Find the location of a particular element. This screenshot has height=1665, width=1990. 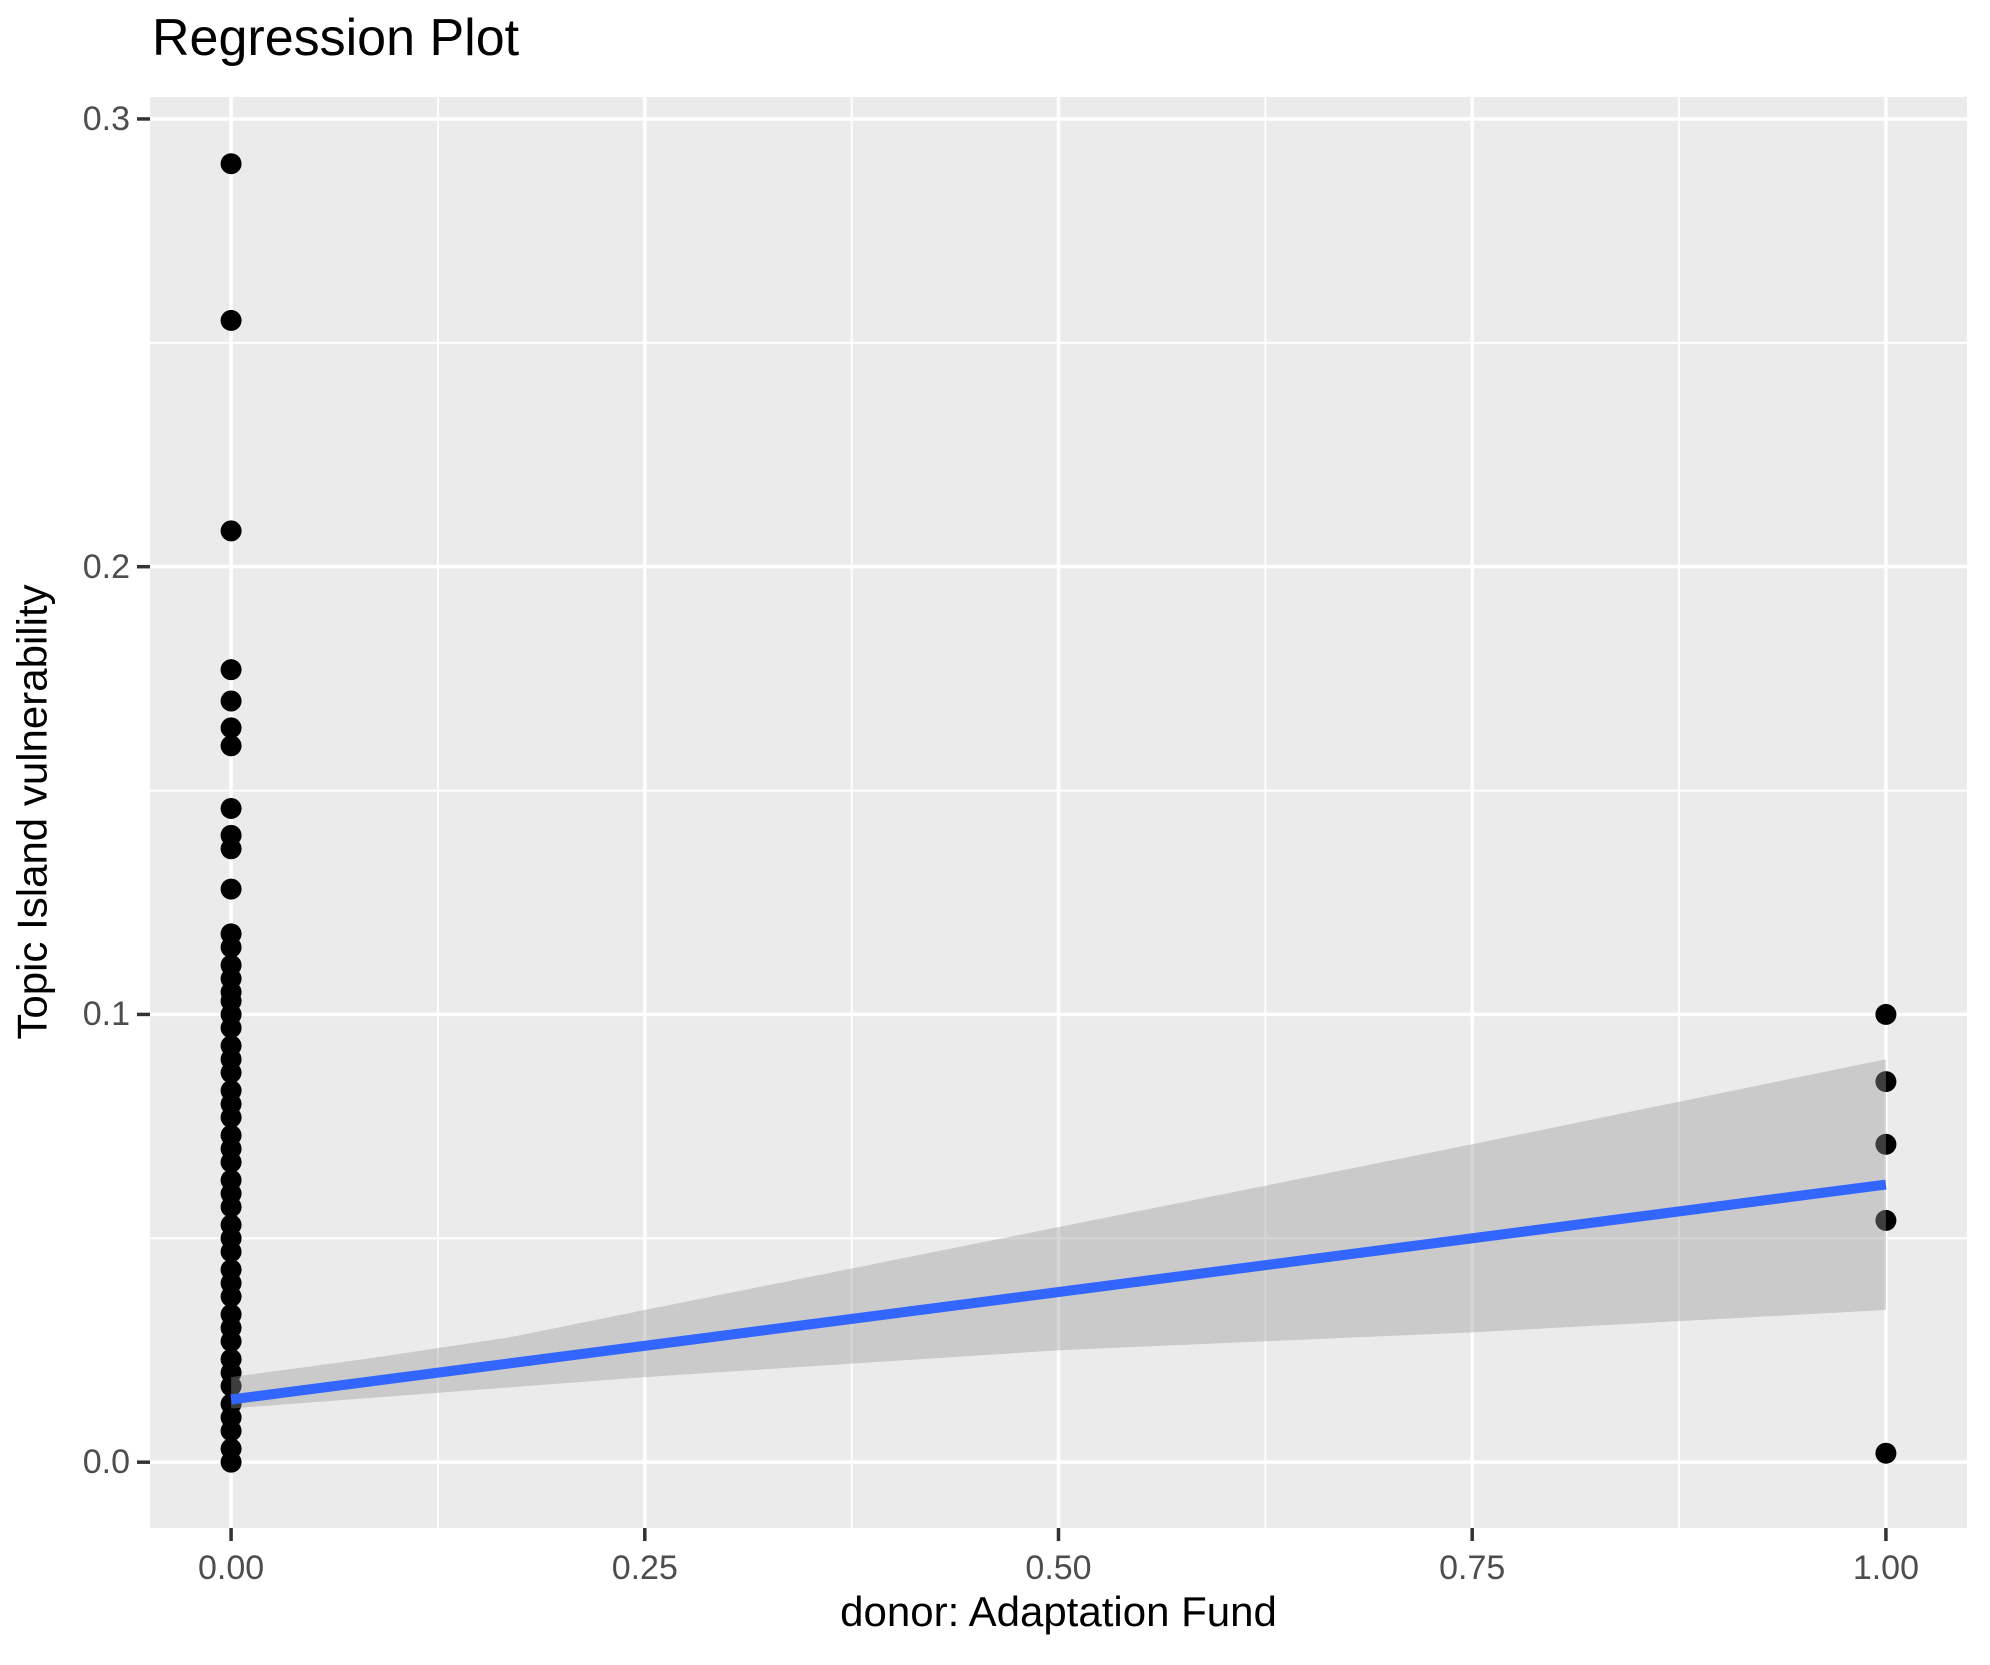

y-tick-label: 0.2 is located at coordinates (106, 566).